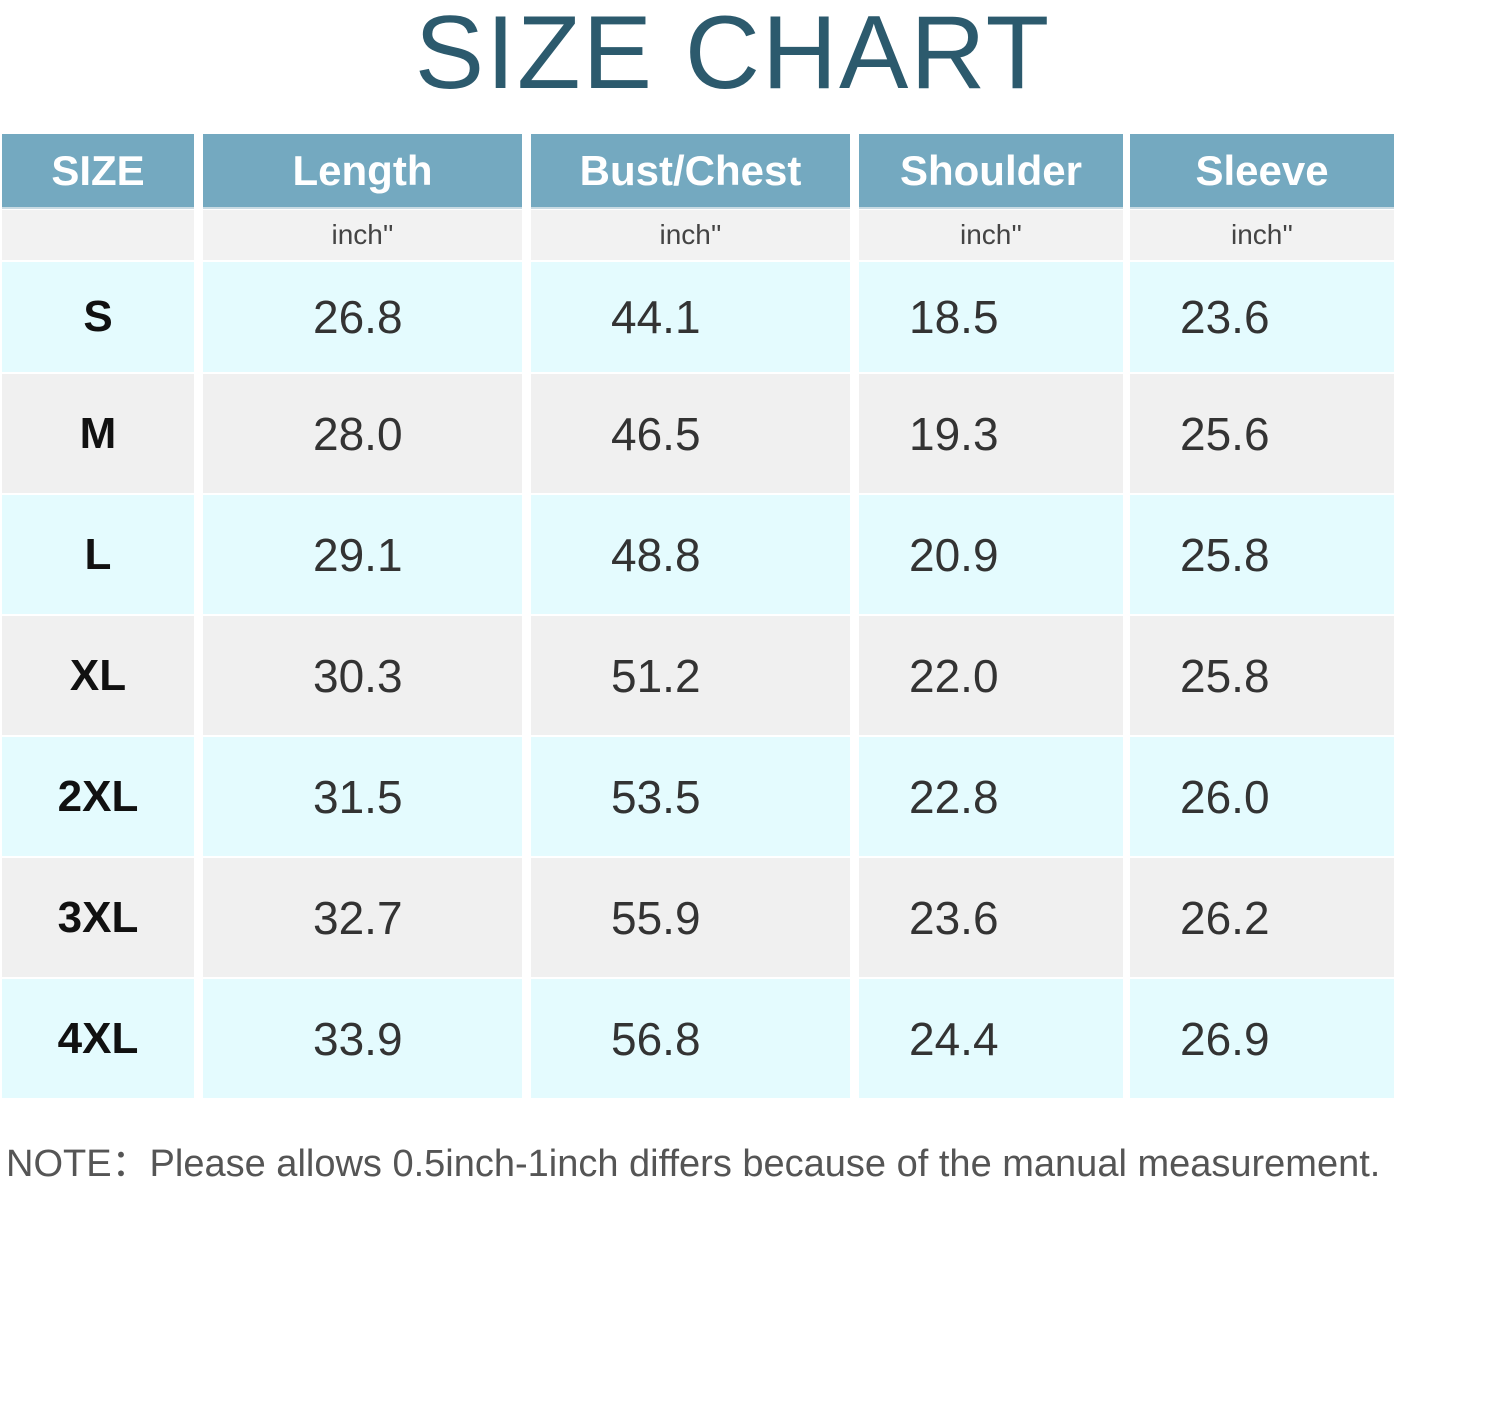 Image resolution: width=1500 pixels, height=1412 pixels. Describe the element at coordinates (690, 171) in the screenshot. I see `column-header: Bust/Chest` at that location.